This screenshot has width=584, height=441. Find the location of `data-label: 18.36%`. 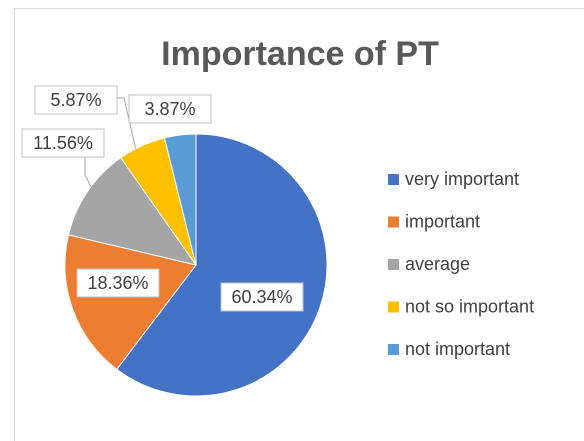

data-label: 18.36% is located at coordinates (117, 283).